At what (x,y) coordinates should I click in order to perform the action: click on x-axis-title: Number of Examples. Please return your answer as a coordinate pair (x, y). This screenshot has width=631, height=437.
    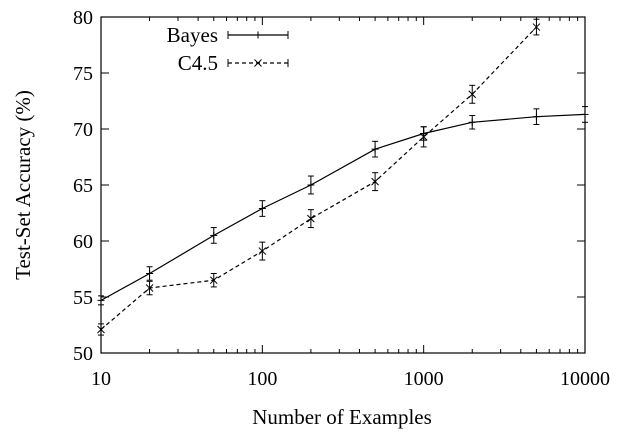
    Looking at the image, I should click on (342, 417).